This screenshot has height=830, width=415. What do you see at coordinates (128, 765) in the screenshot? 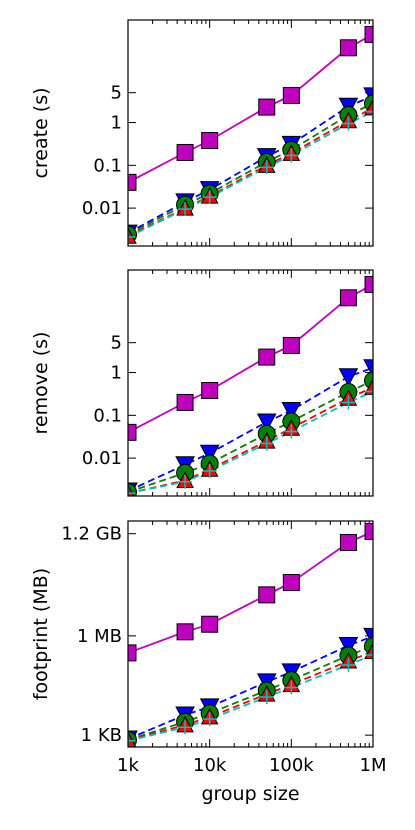
I see `x-tick-label: 1k` at bounding box center [128, 765].